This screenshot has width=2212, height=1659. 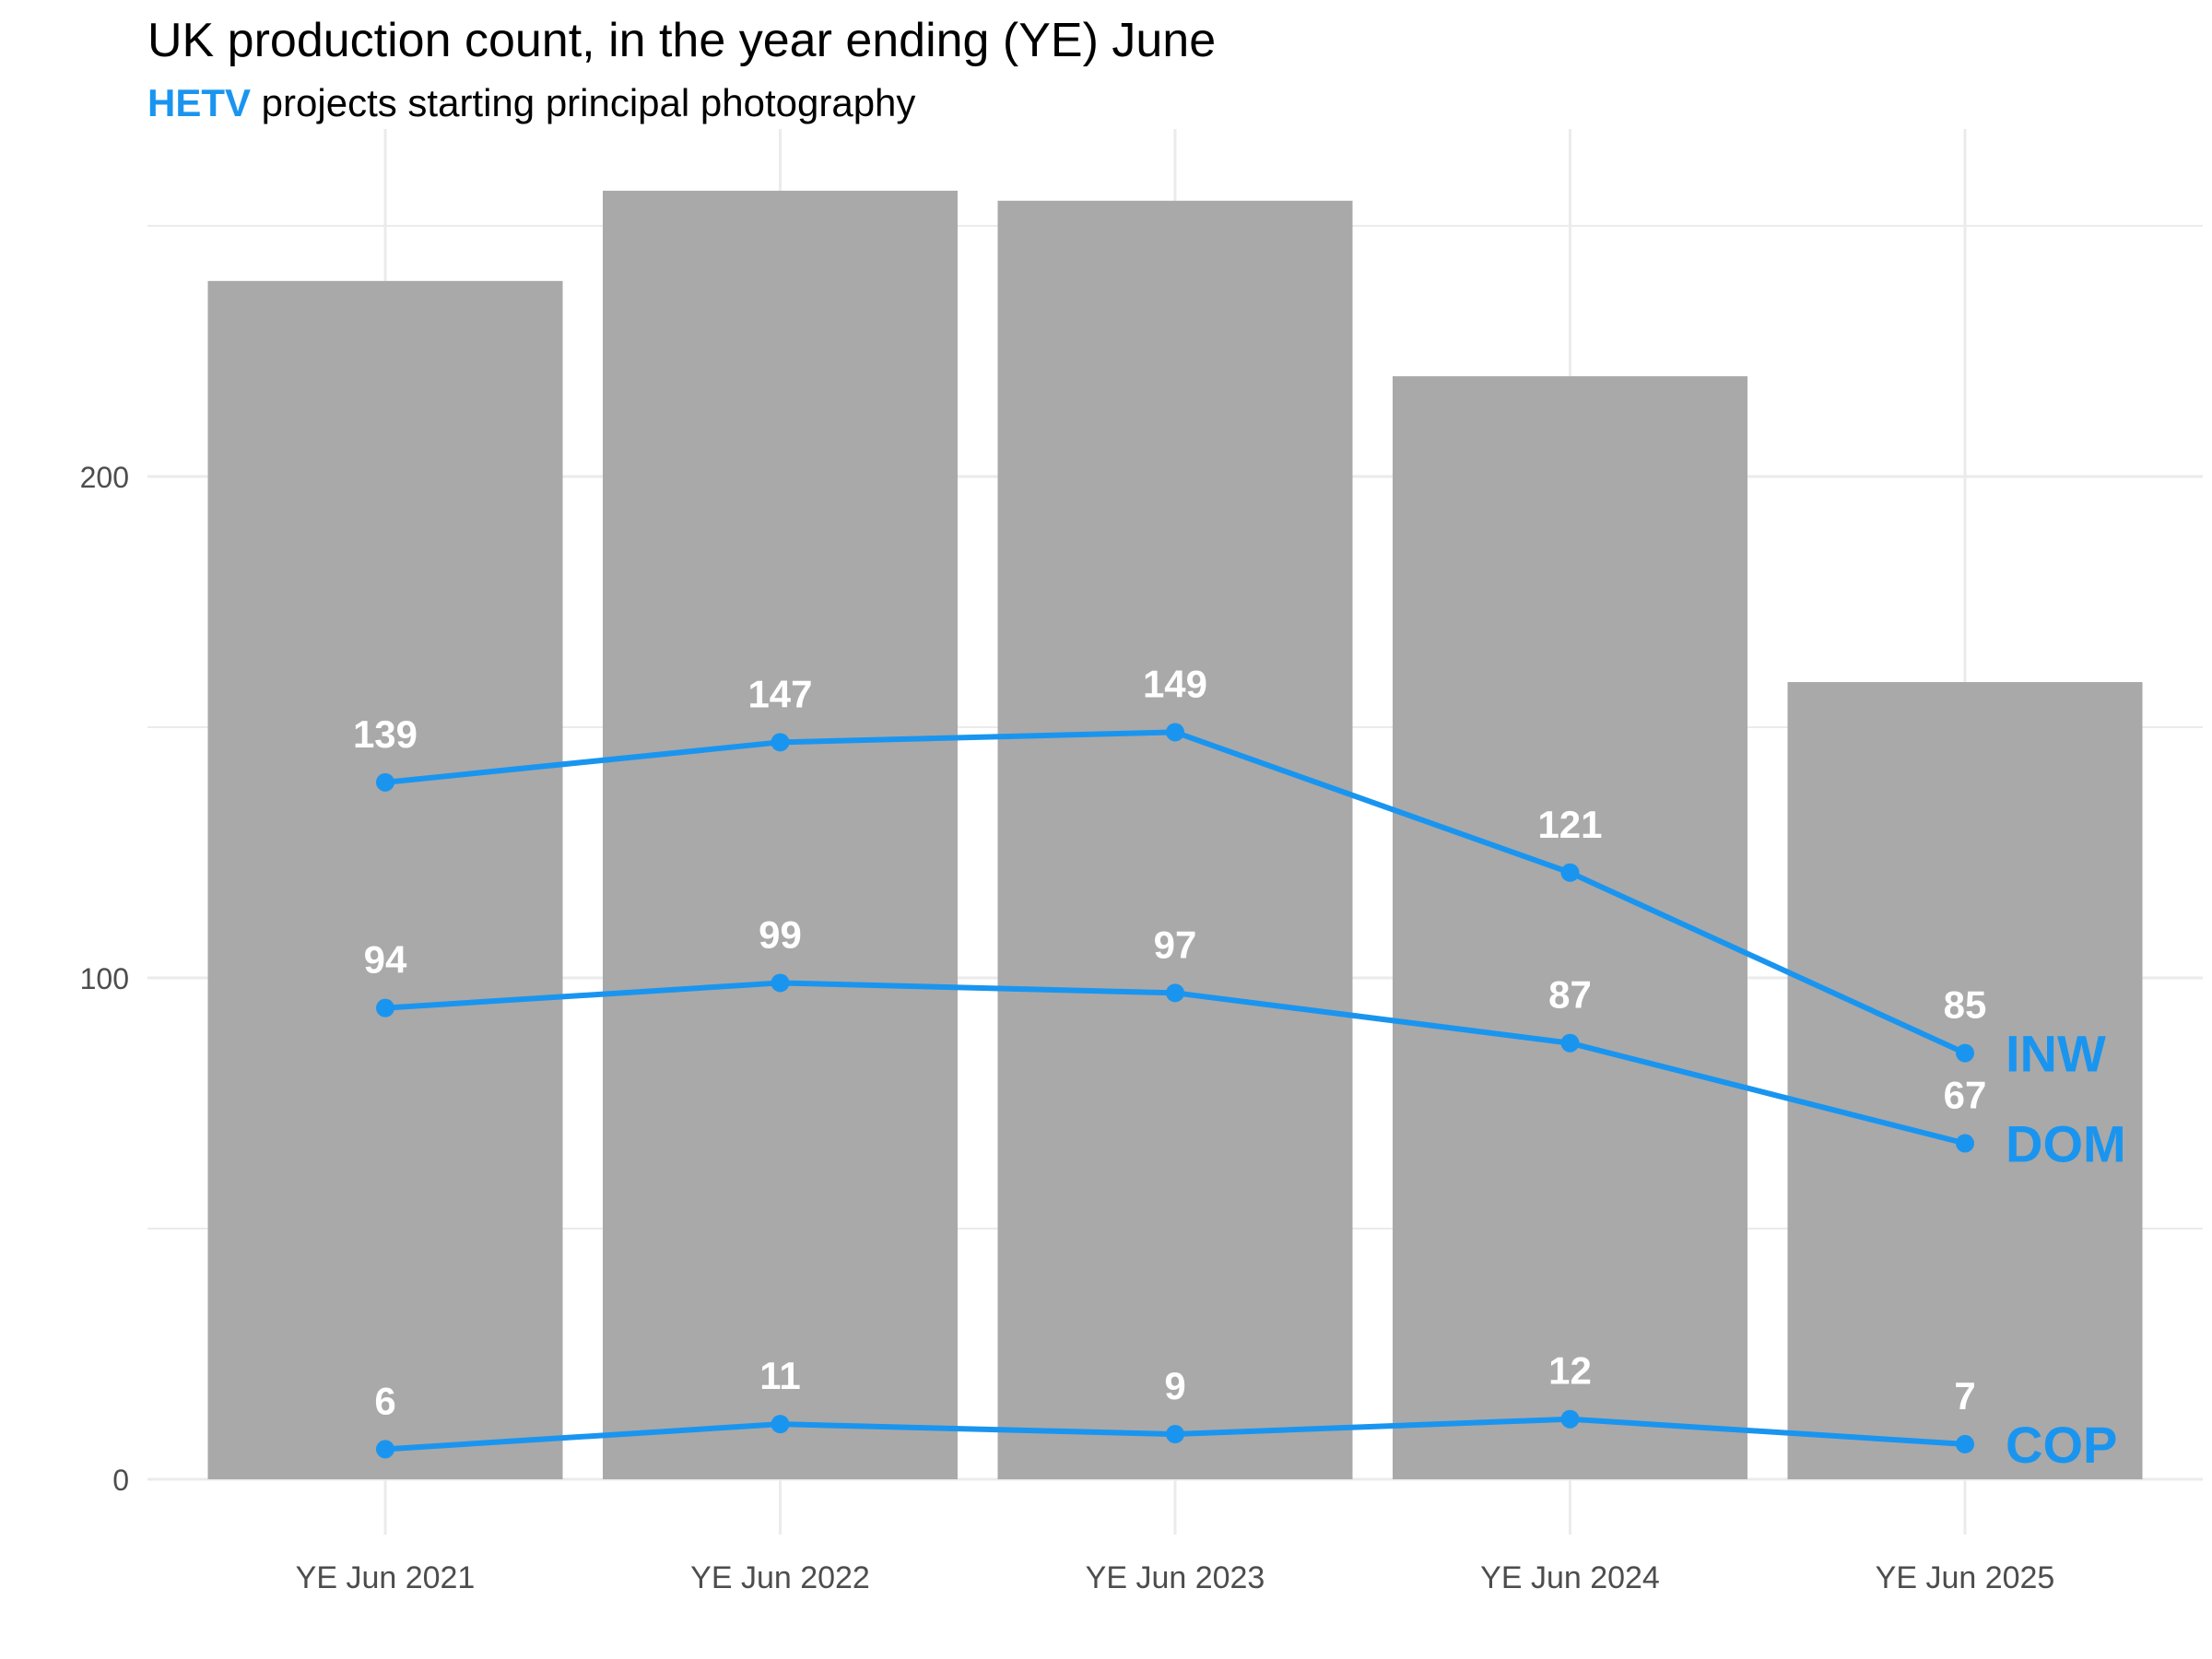 I want to click on x-tick-label: YE Jun 2022, so click(x=780, y=1577).